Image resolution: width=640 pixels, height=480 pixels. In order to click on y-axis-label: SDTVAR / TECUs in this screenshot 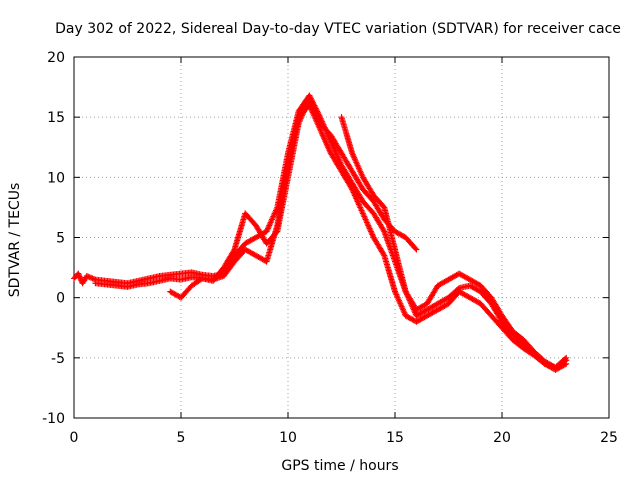, I will do `click(15, 240)`.